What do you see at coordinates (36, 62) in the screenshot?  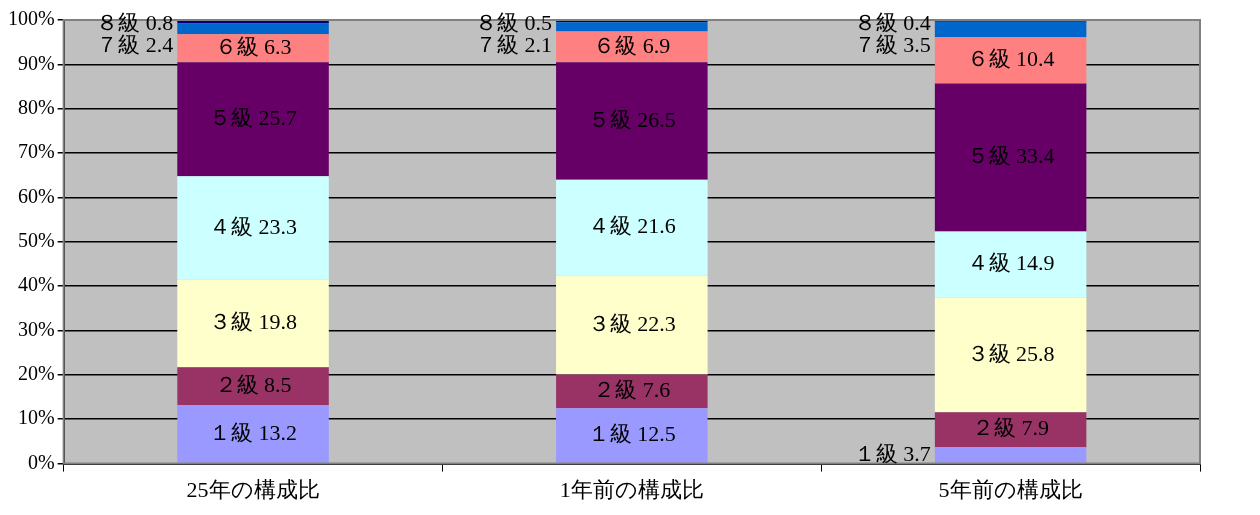 I see `y-tick-label: 90%` at bounding box center [36, 62].